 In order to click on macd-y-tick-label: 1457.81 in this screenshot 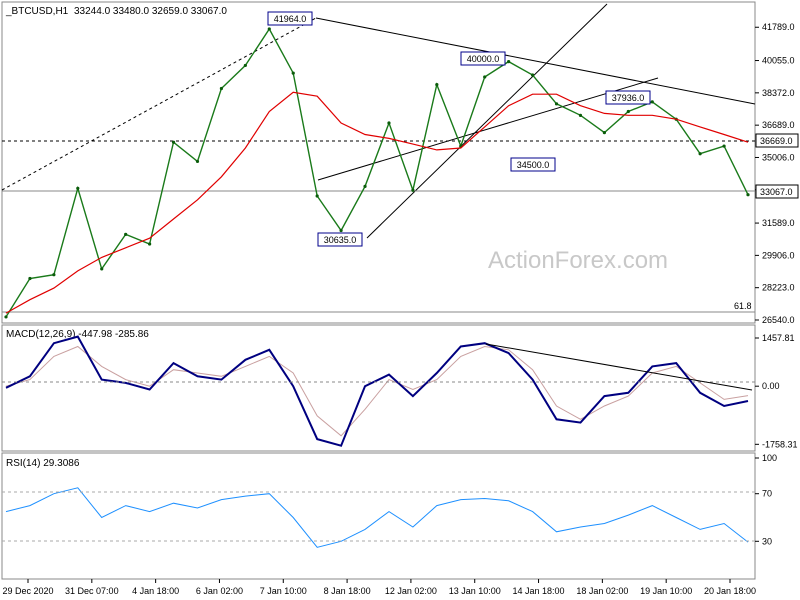, I will do `click(778, 338)`.